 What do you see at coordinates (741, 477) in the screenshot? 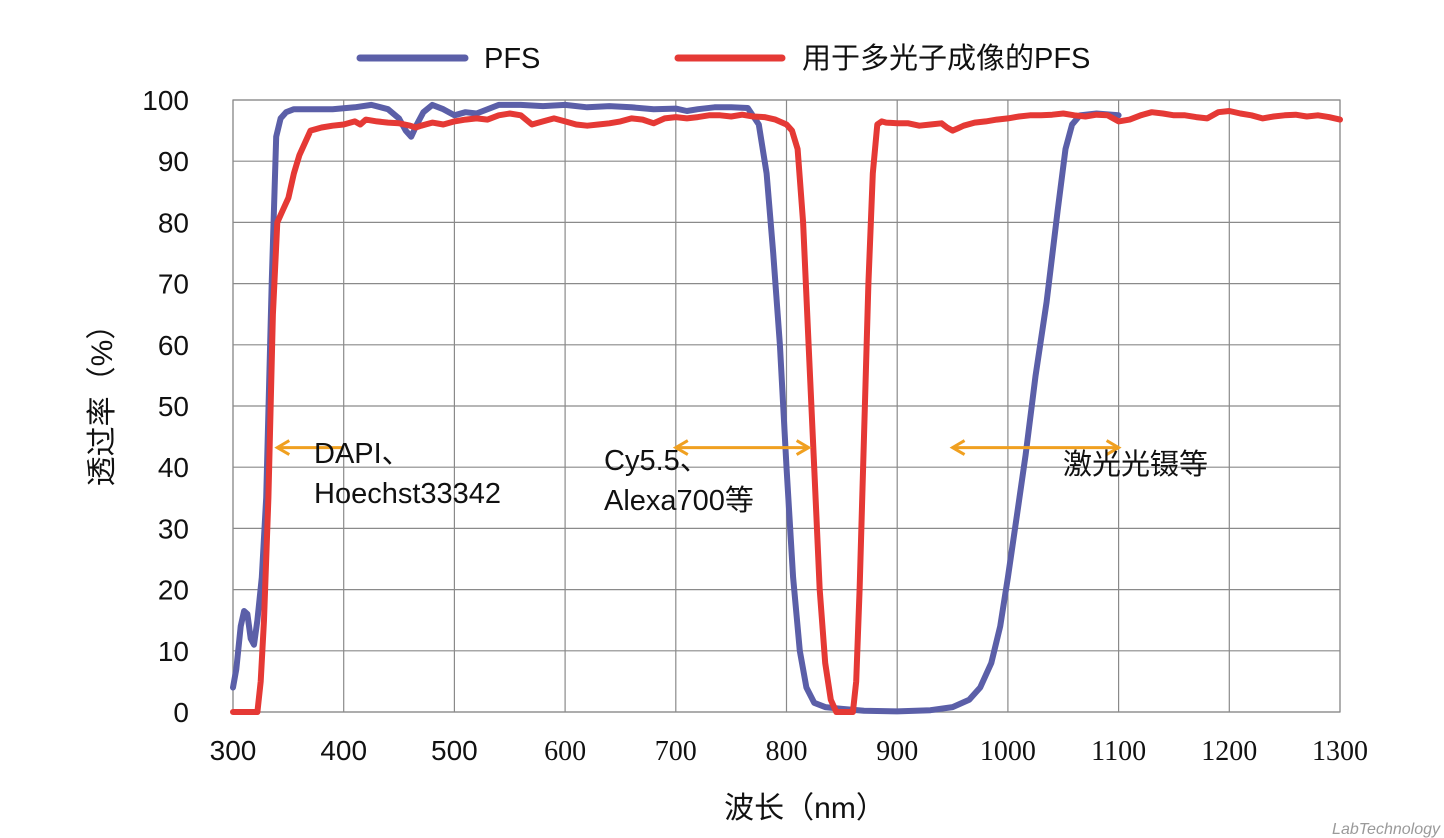
I see `annotations: DAPI、 Hoechst33342 Cy5.5、 Alexa700等 激光光镊等` at bounding box center [741, 477].